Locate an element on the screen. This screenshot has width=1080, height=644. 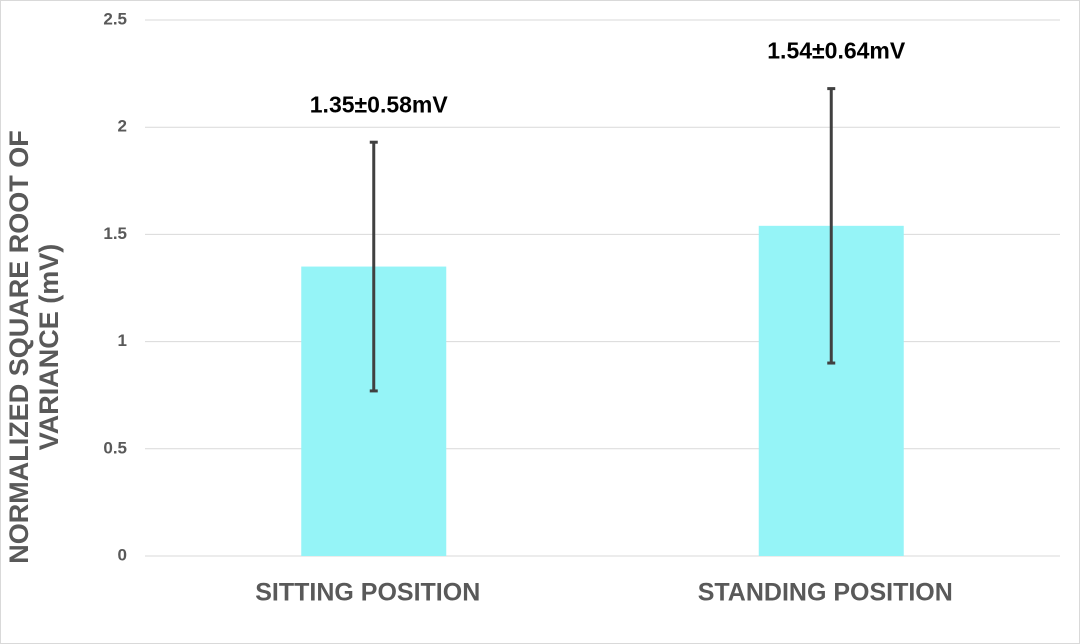
value-label: 1.54±0.64mV is located at coordinates (836, 51).